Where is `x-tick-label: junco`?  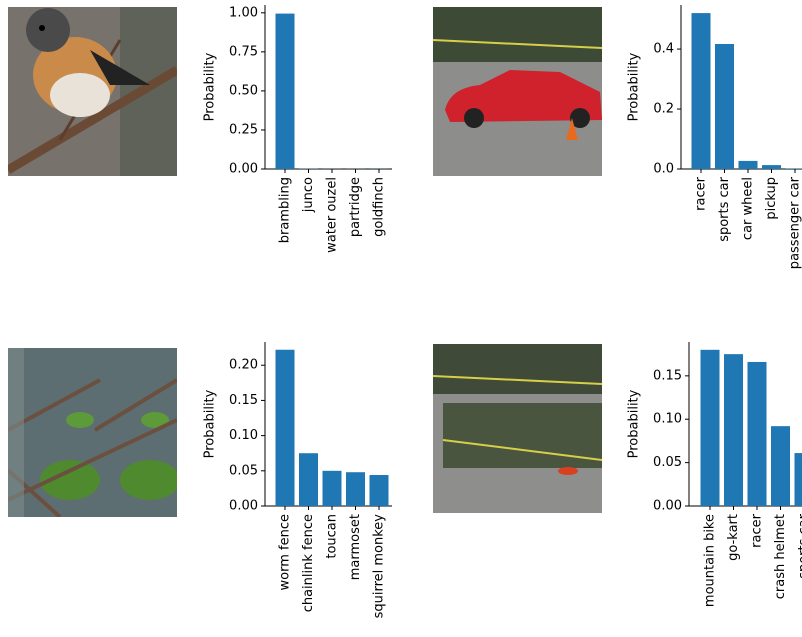 x-tick-label: junco is located at coordinates (308, 195).